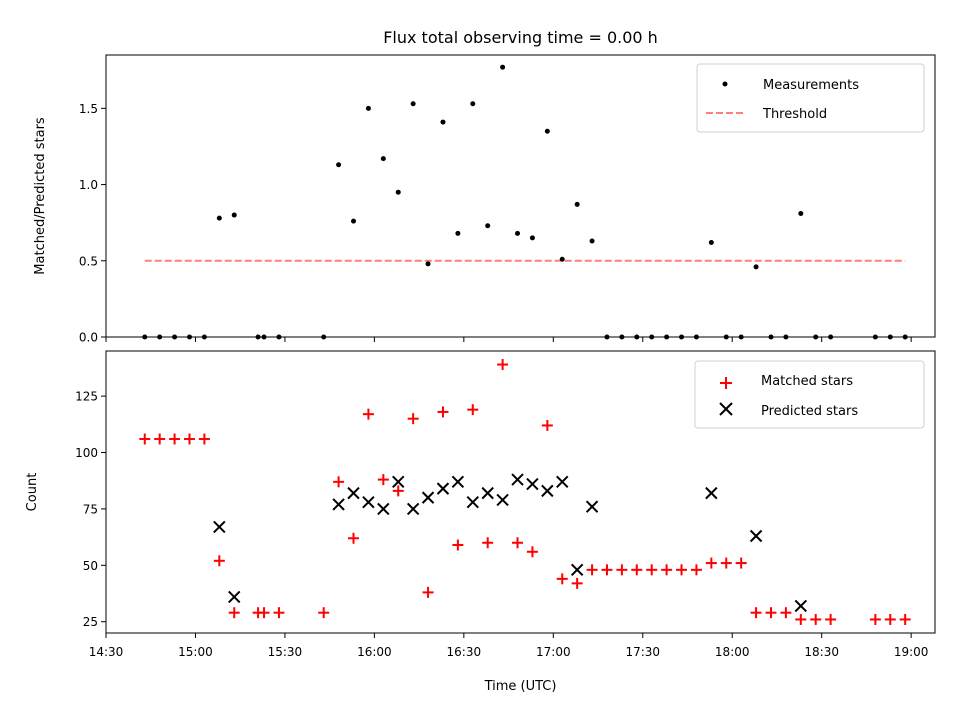 The height and width of the screenshot is (720, 960). Describe the element at coordinates (520, 686) in the screenshot. I see `x-axis-label: Time (UTC)` at that location.